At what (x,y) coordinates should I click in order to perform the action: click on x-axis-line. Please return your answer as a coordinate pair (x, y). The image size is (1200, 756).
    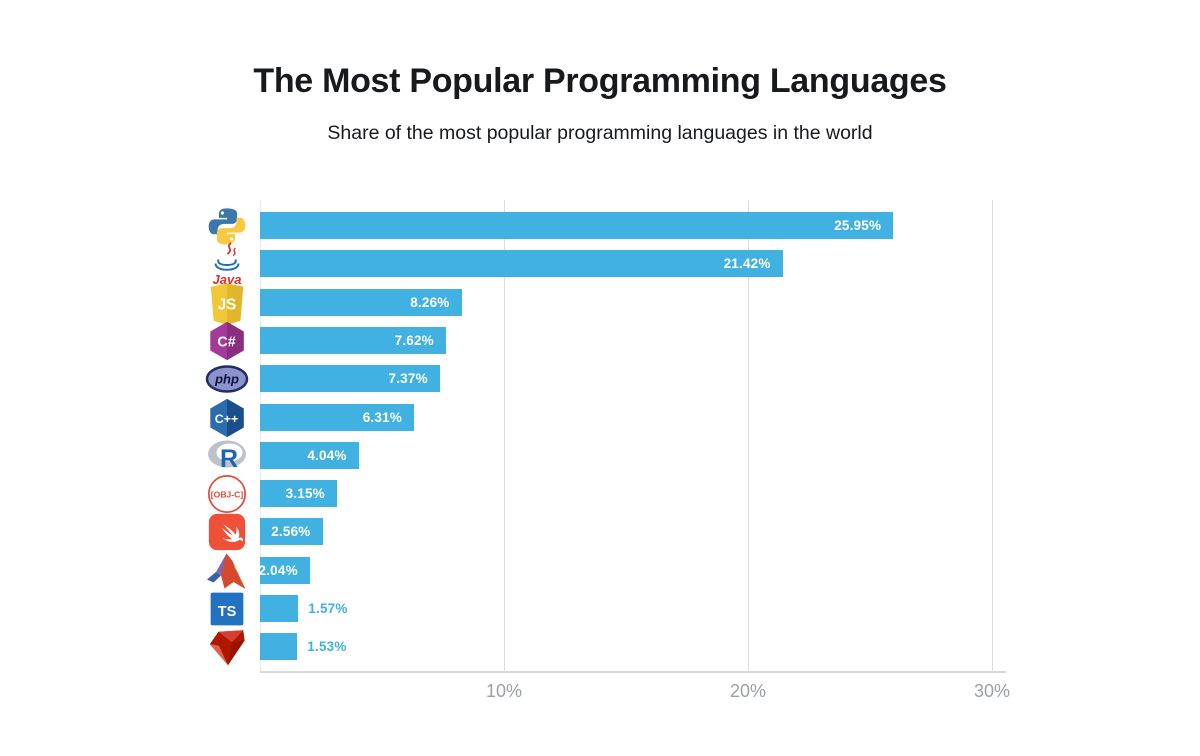
    Looking at the image, I should click on (633, 672).